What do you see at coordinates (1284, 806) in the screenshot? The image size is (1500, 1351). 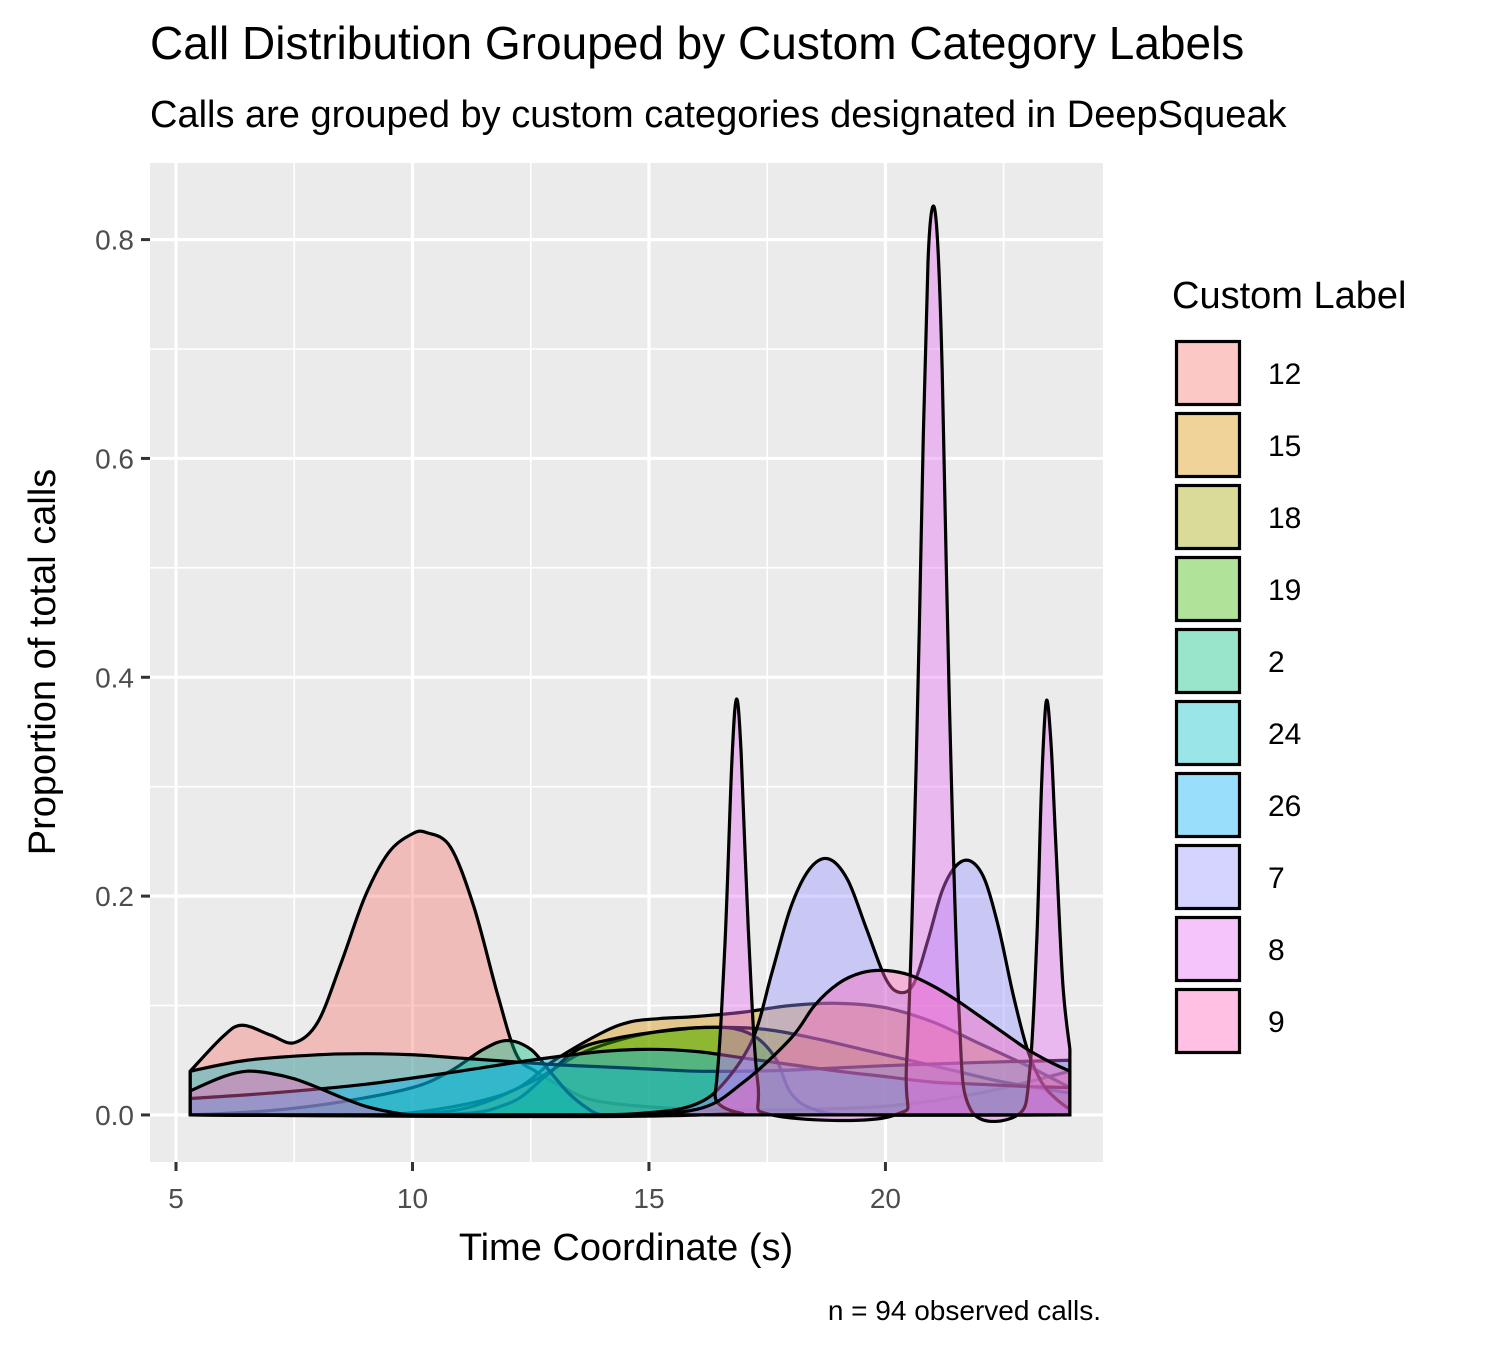 I see `legend-label-26: 26` at bounding box center [1284, 806].